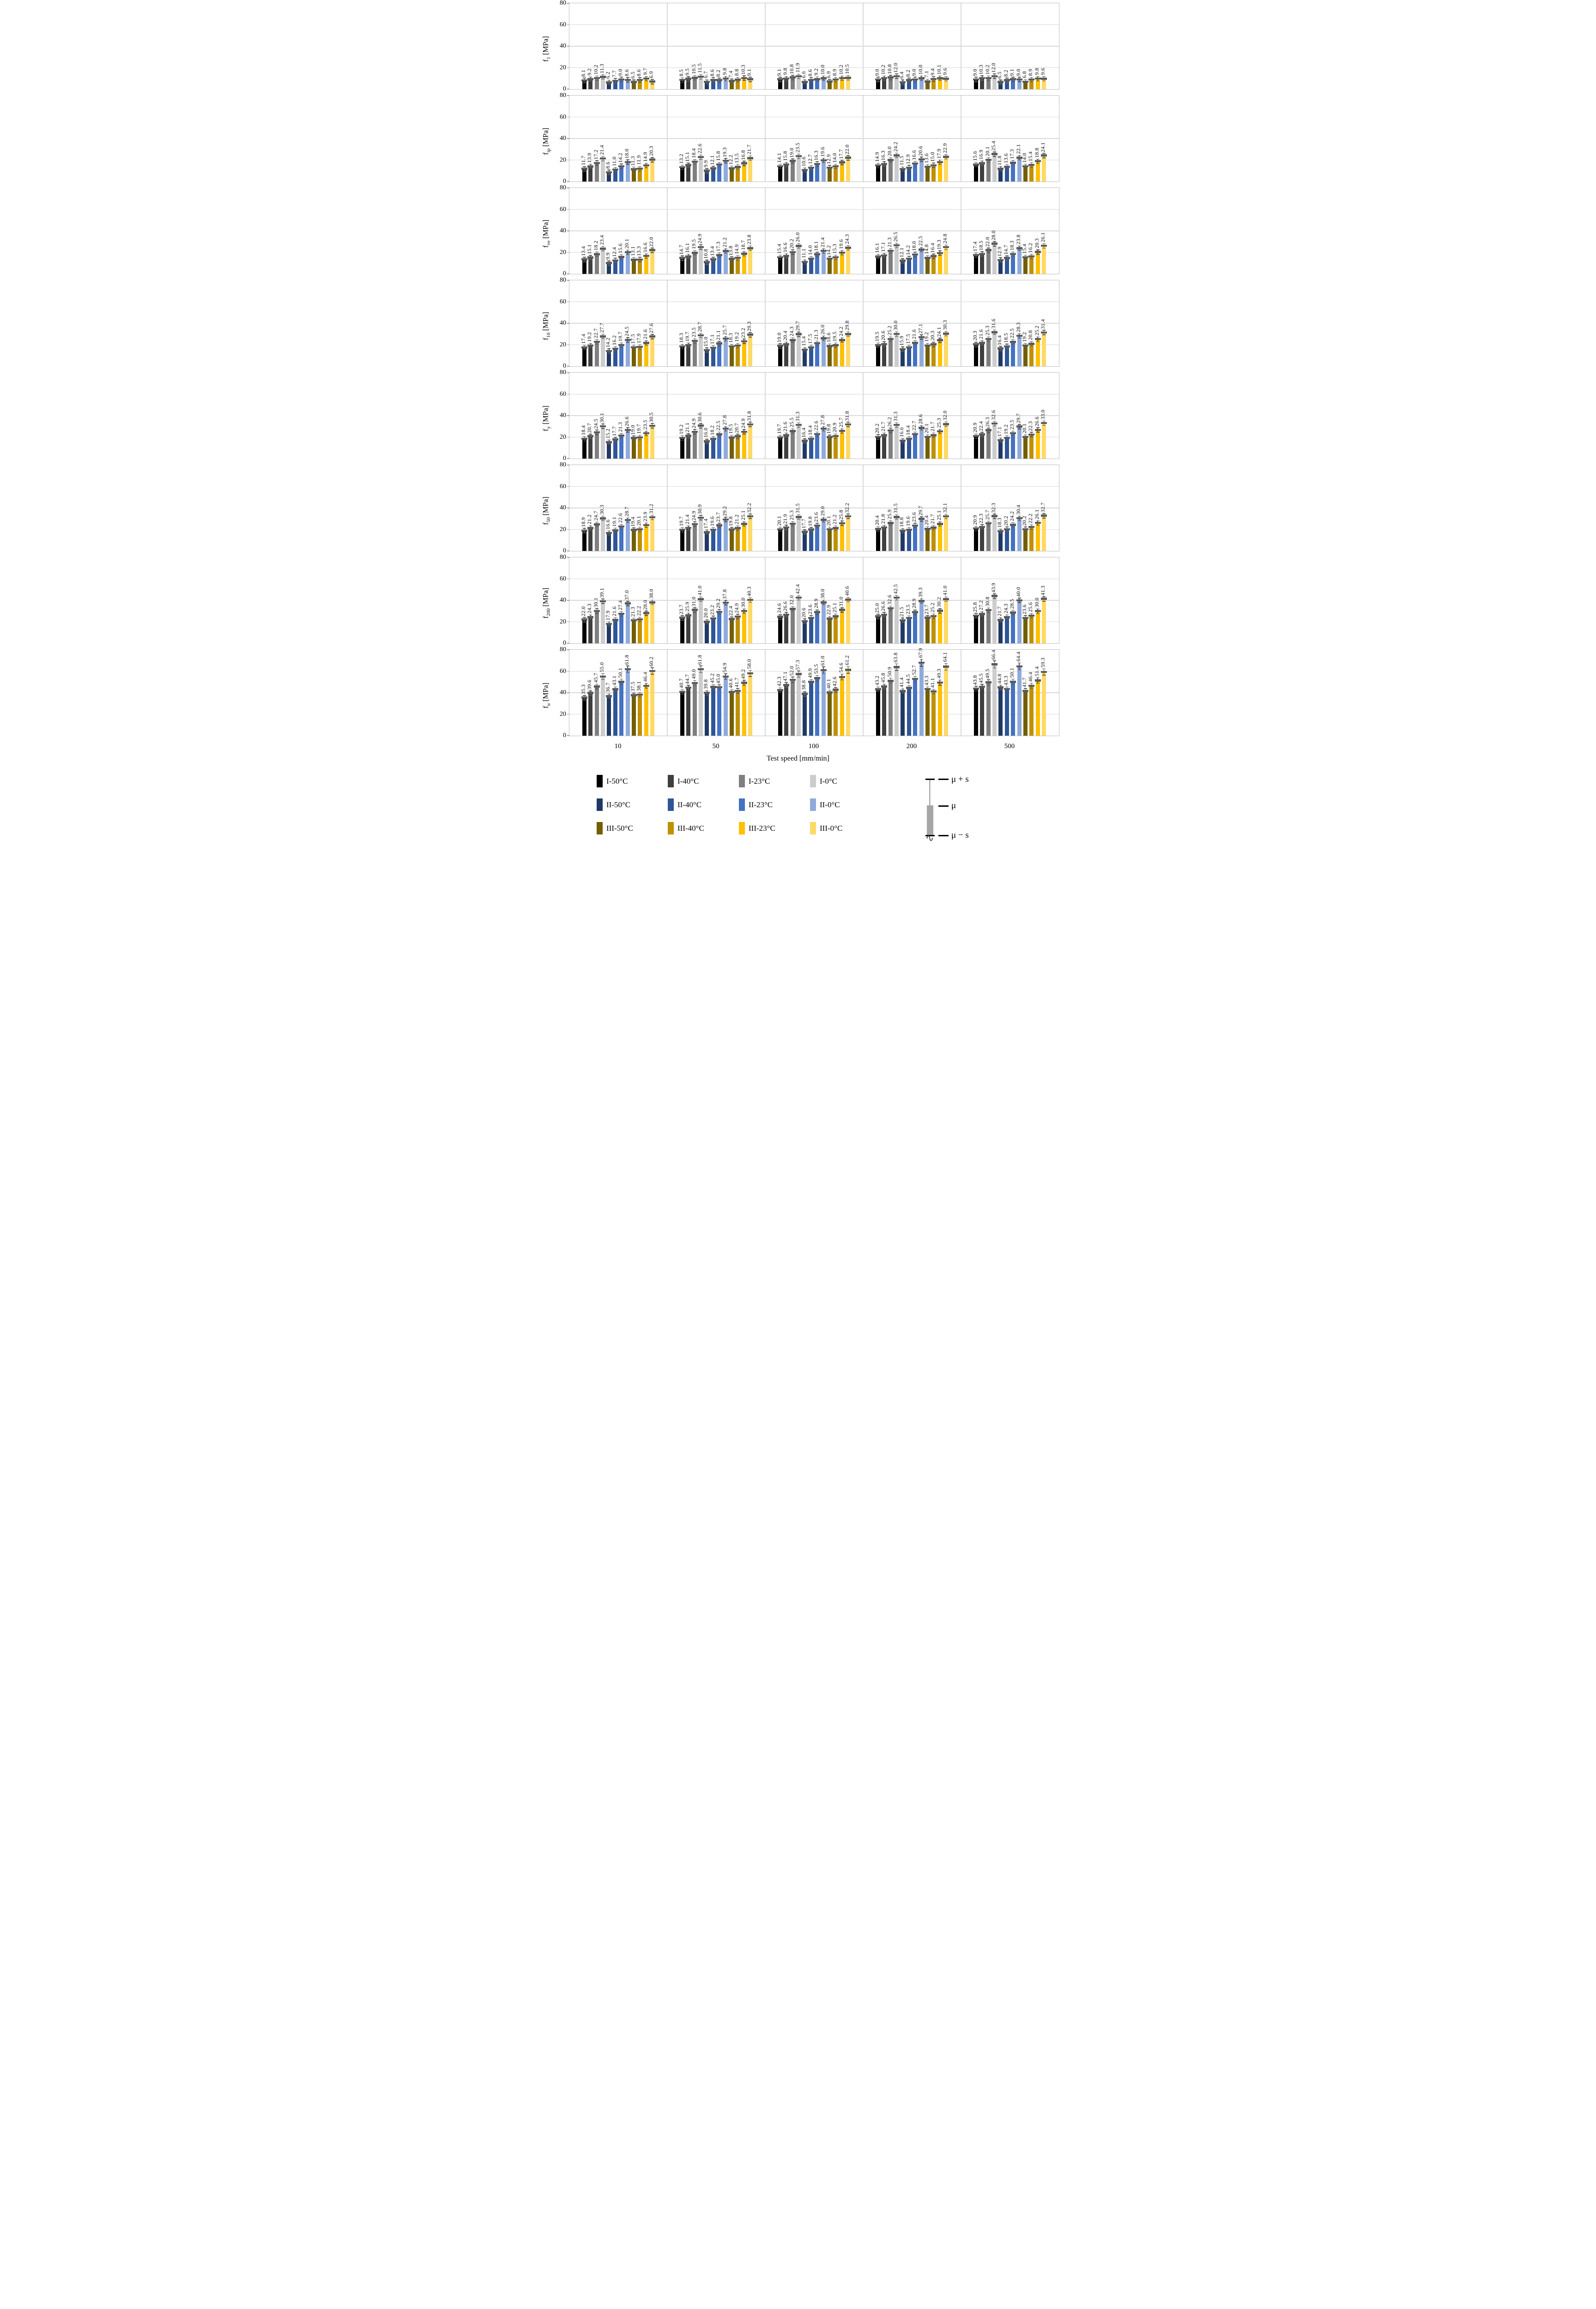 This screenshot has height=2309, width=1596. I want to click on y-tick-label: 20, so click(563, 68).